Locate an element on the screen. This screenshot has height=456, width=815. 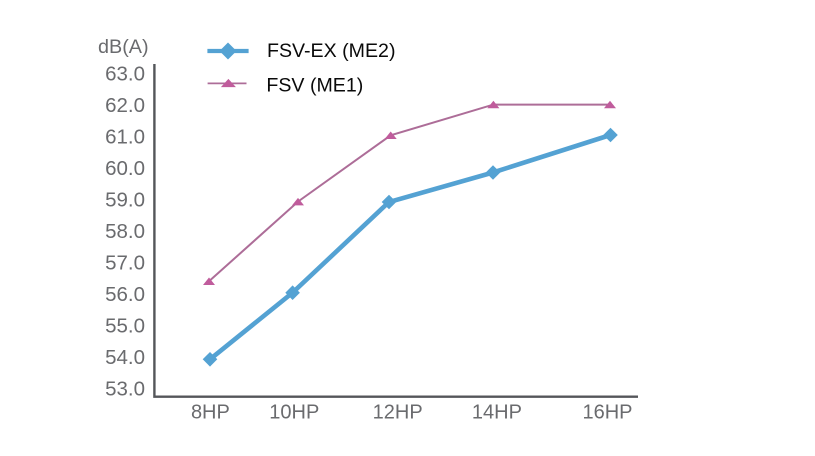
svg-text: 58.0 is located at coordinates (125, 231).